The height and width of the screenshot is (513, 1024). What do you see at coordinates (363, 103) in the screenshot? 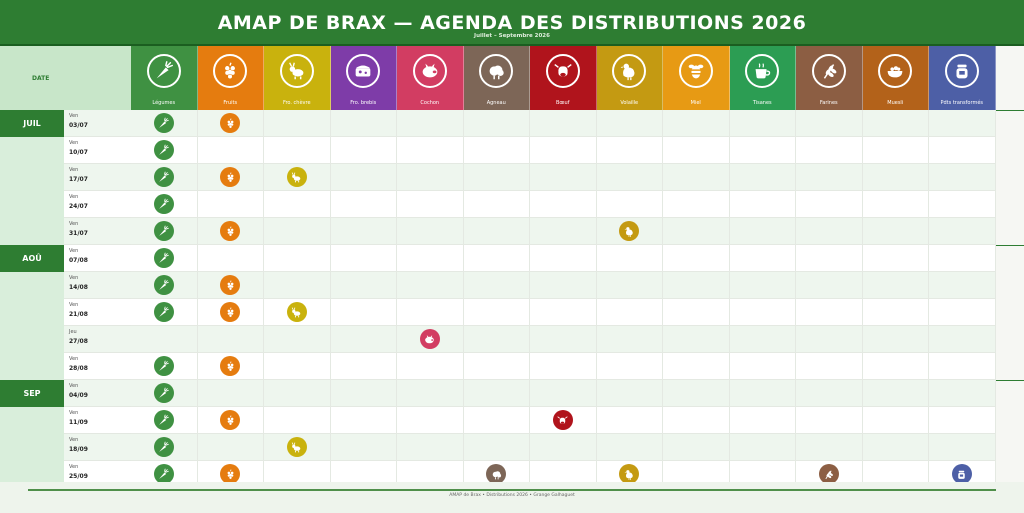
I see `column-label: Fro. brebis` at bounding box center [363, 103].